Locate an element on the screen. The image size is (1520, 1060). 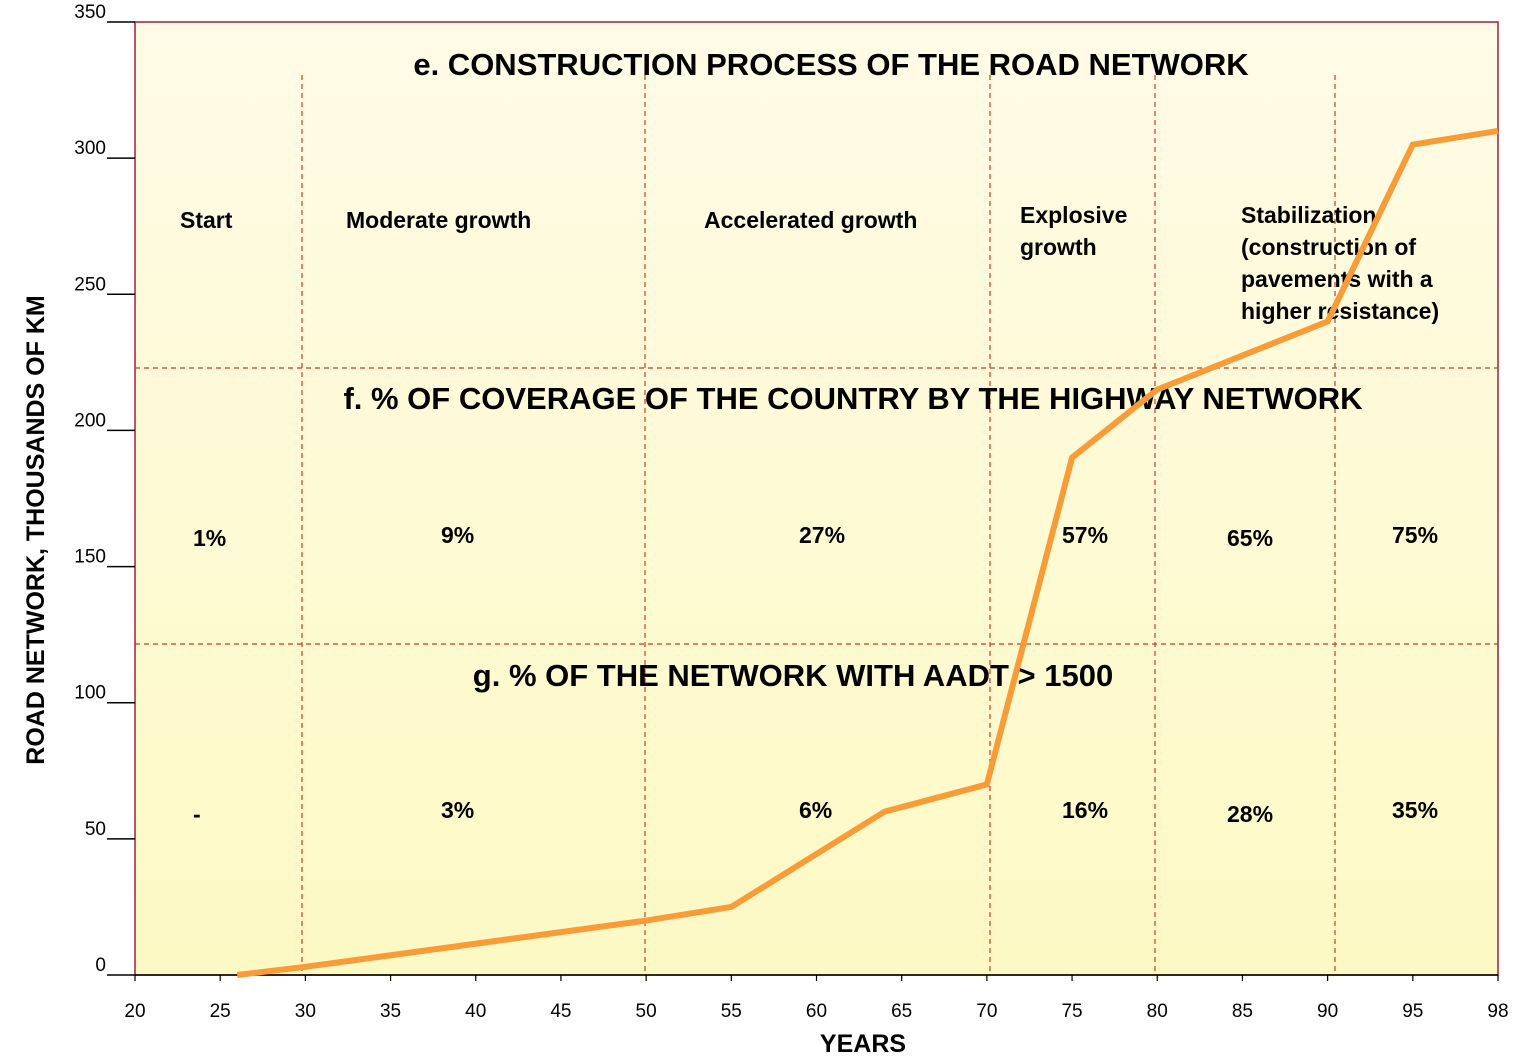
y-tick-label: 250 is located at coordinates (90, 284).